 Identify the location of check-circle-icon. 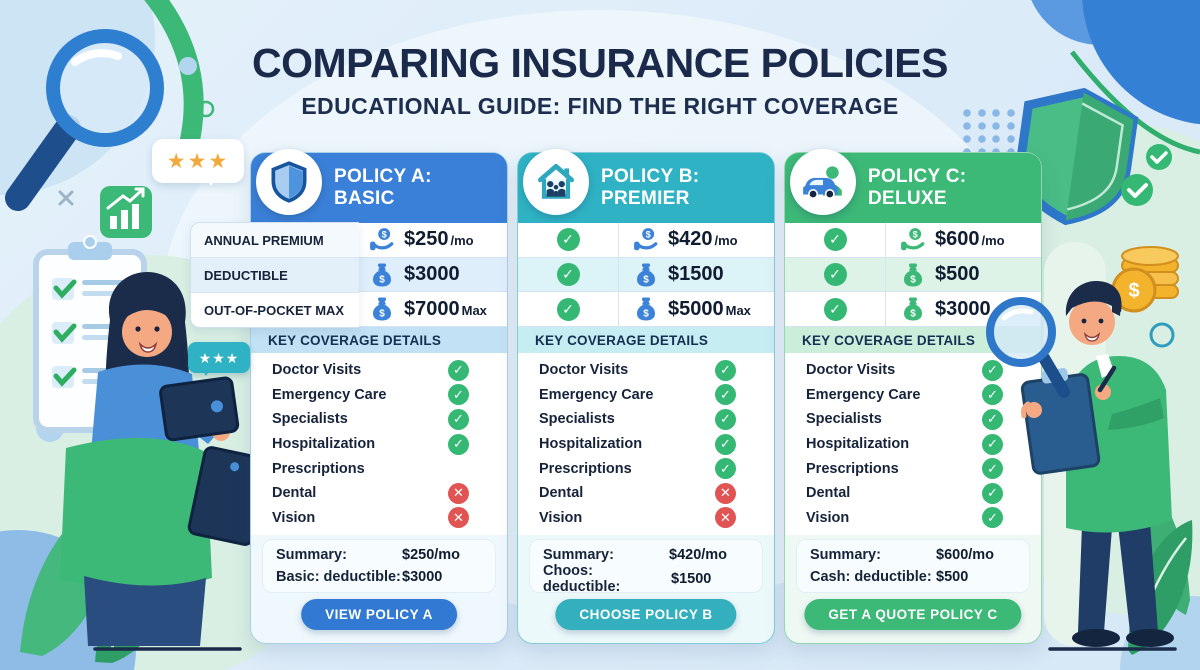
(1146, 175).